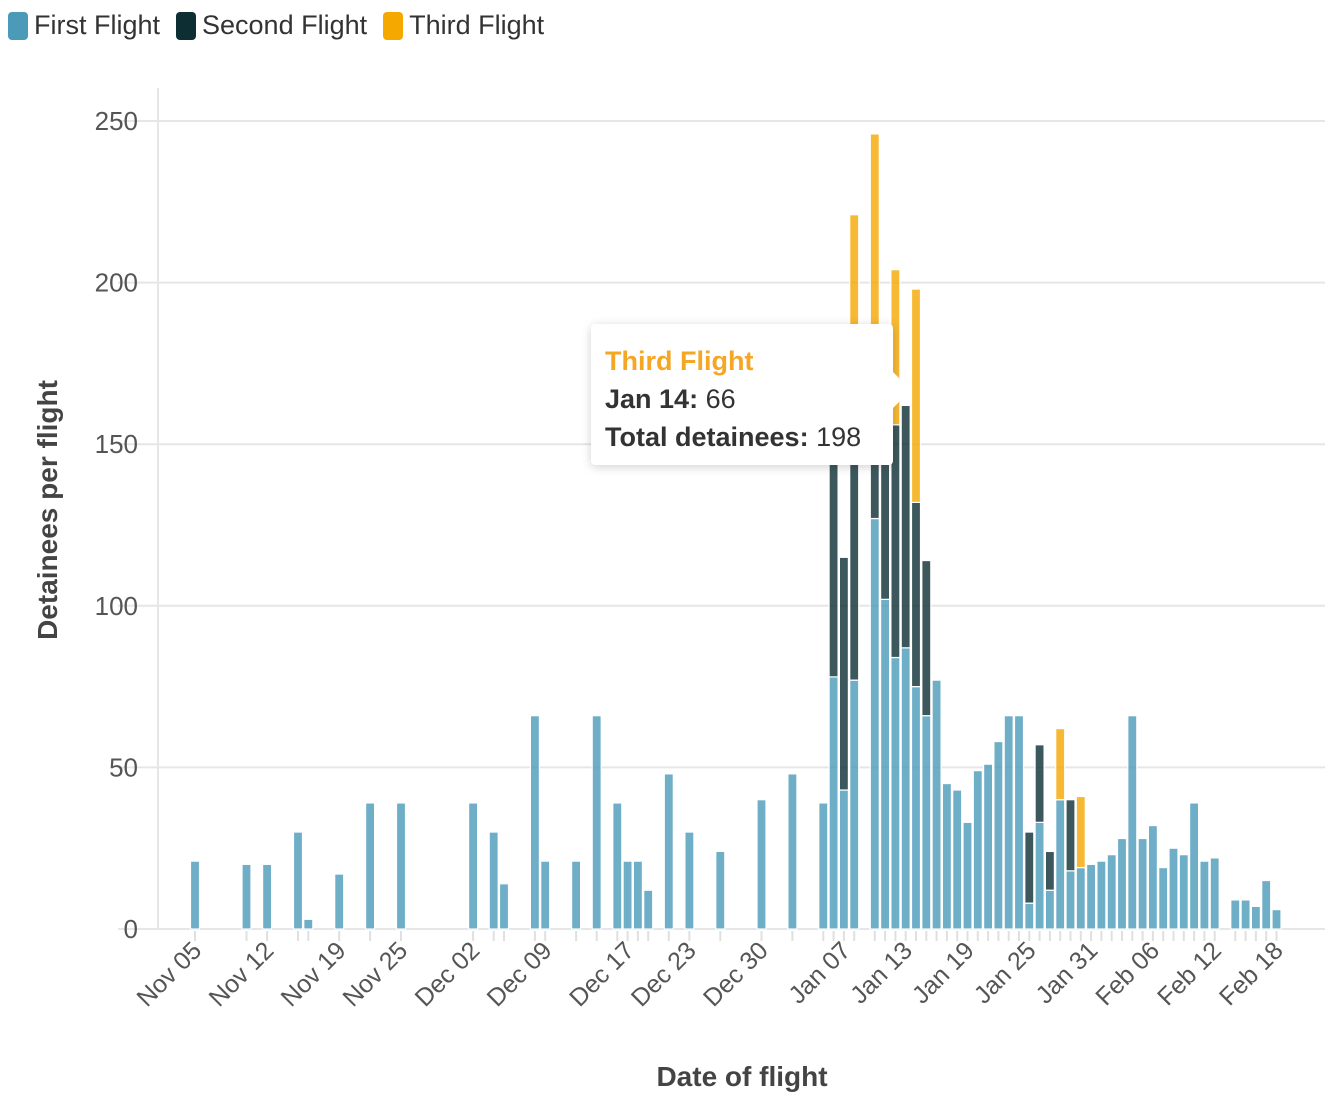  I want to click on tooltip-total-row: Total detainees: 198, so click(733, 437).